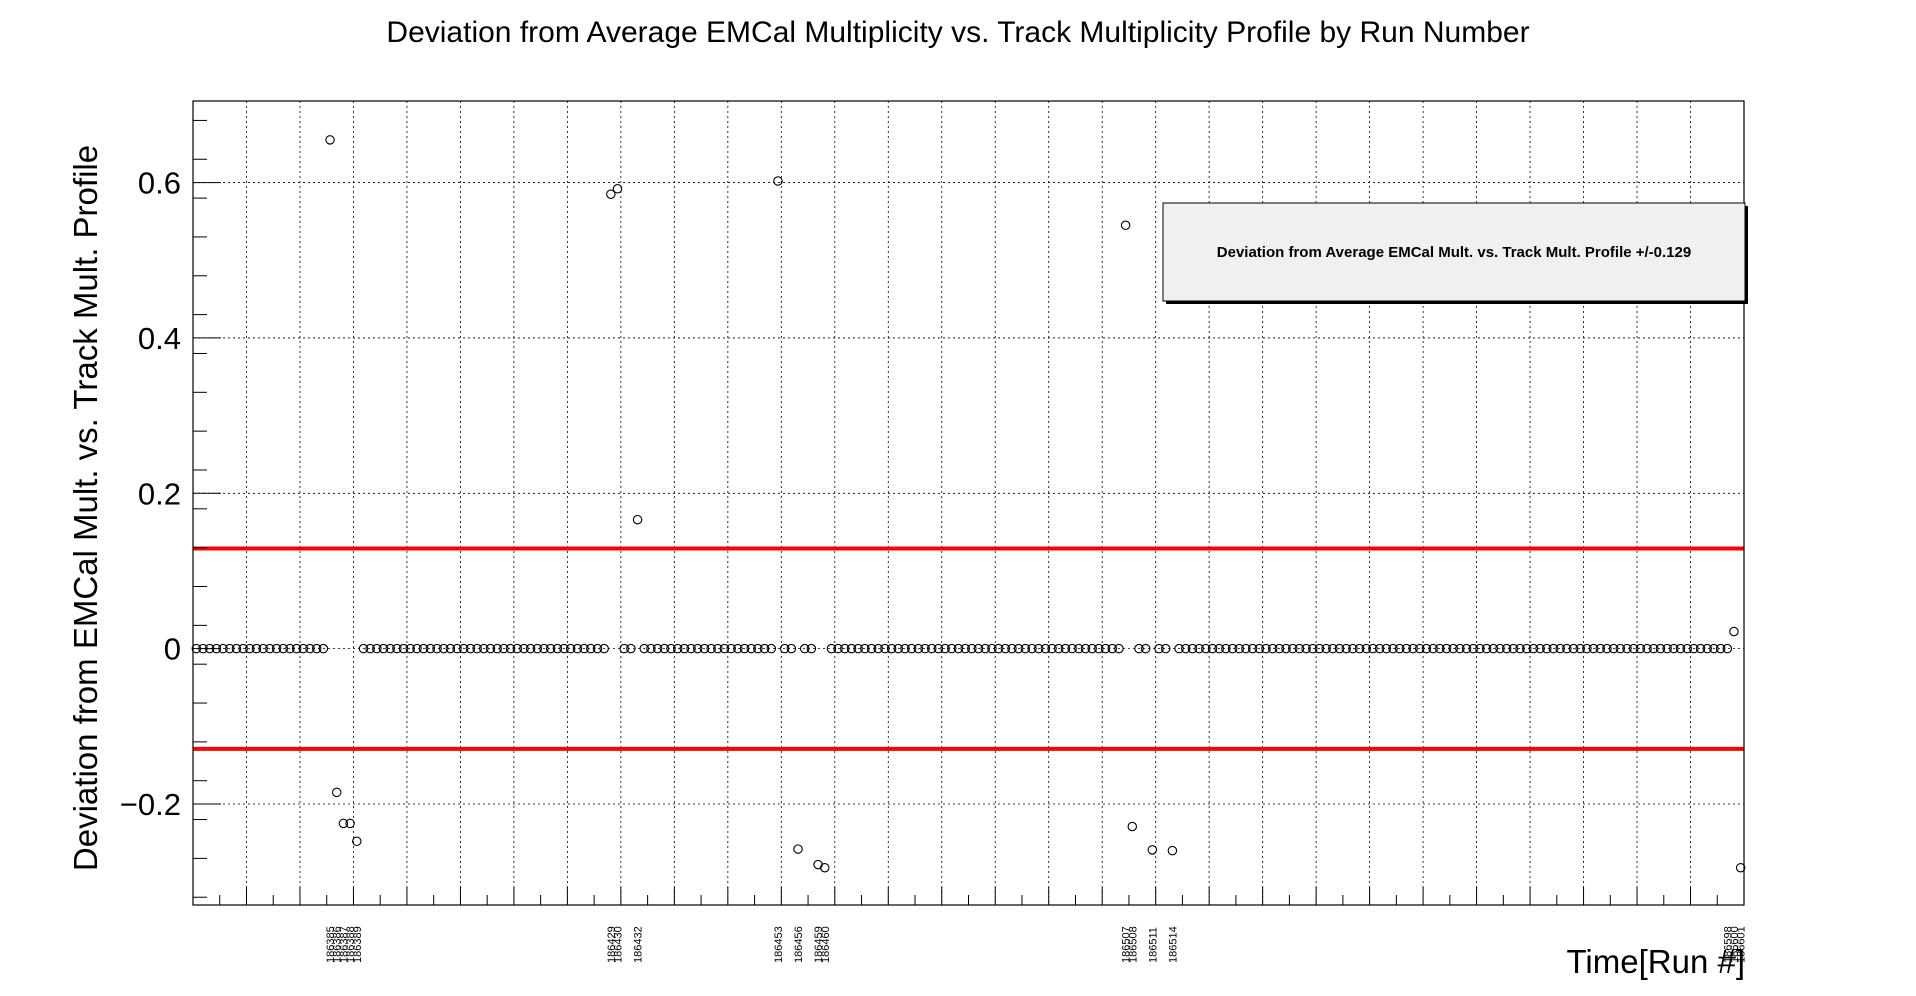 Image resolution: width=1916 pixels, height=996 pixels. I want to click on run-label: 186387, so click(344, 944).